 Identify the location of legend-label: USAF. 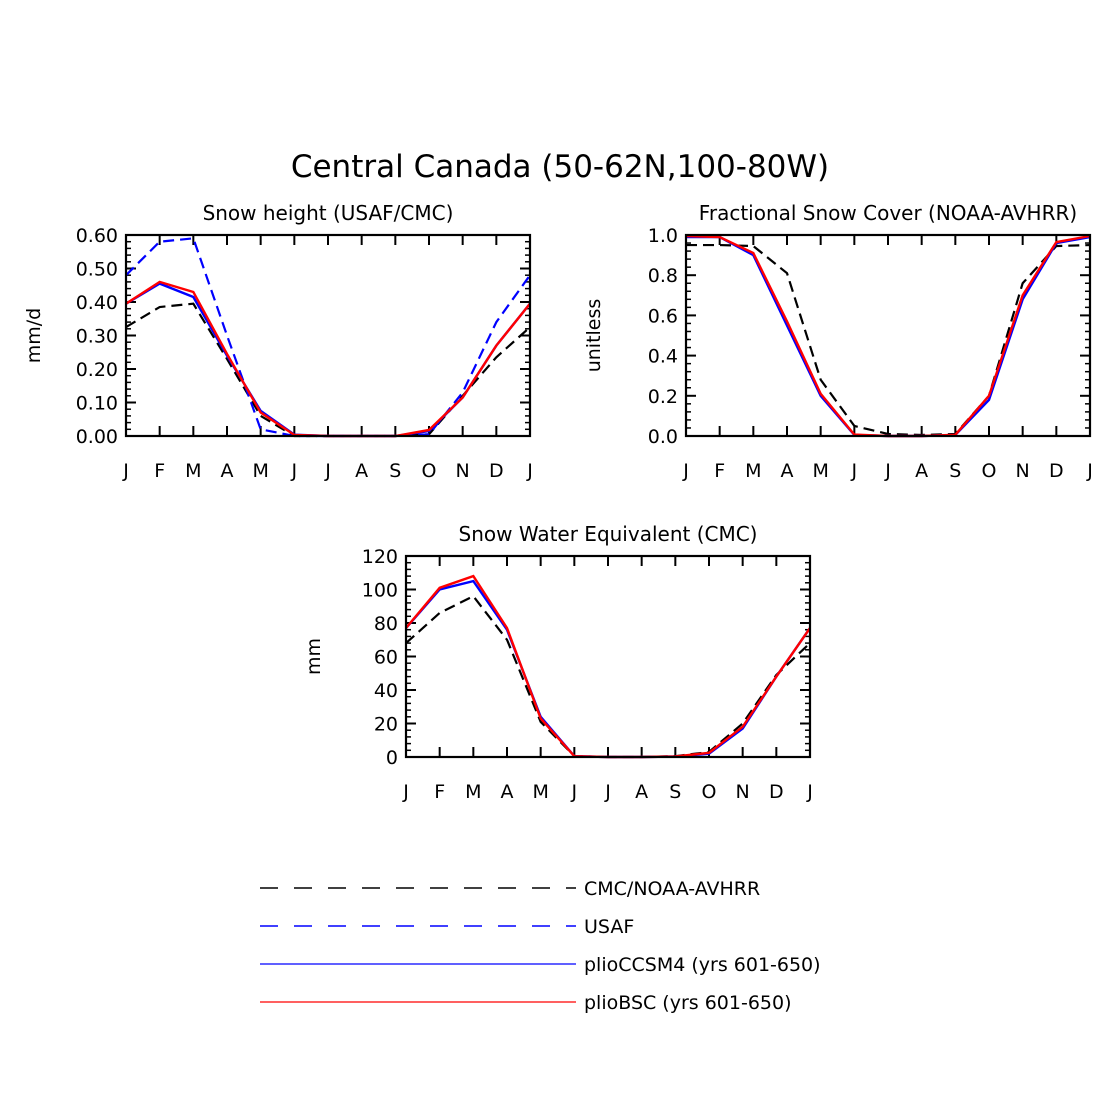
(609, 927).